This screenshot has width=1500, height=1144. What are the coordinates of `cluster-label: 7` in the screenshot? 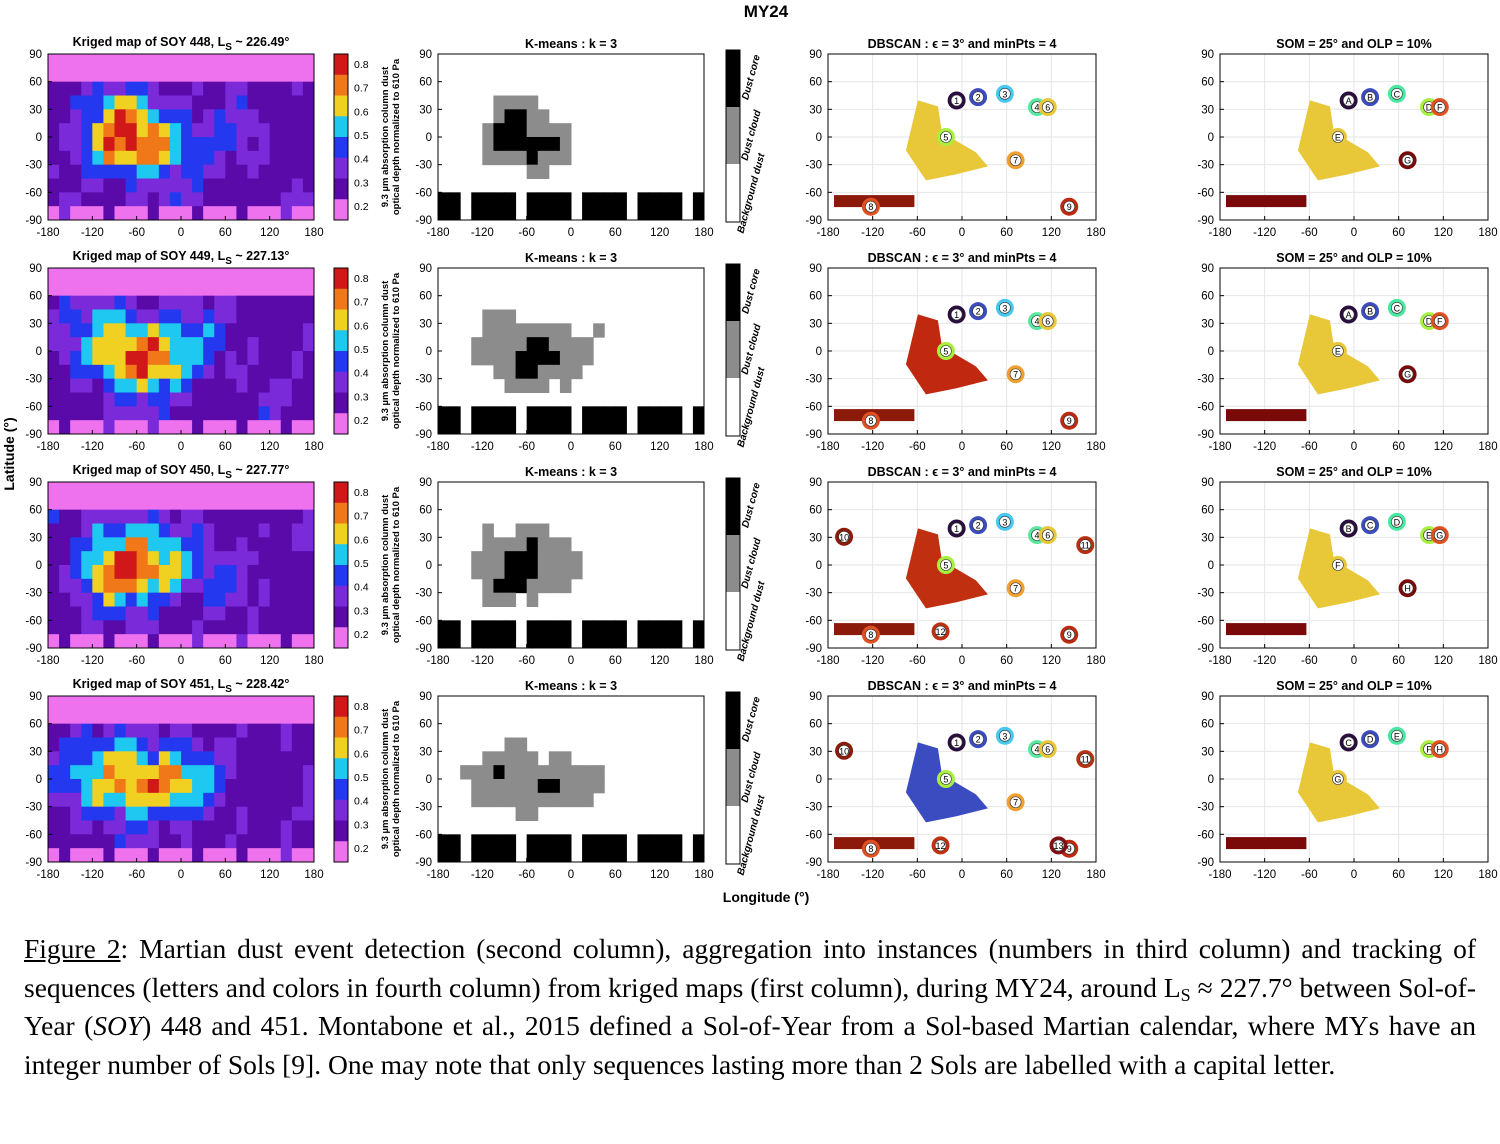 It's located at (1015, 803).